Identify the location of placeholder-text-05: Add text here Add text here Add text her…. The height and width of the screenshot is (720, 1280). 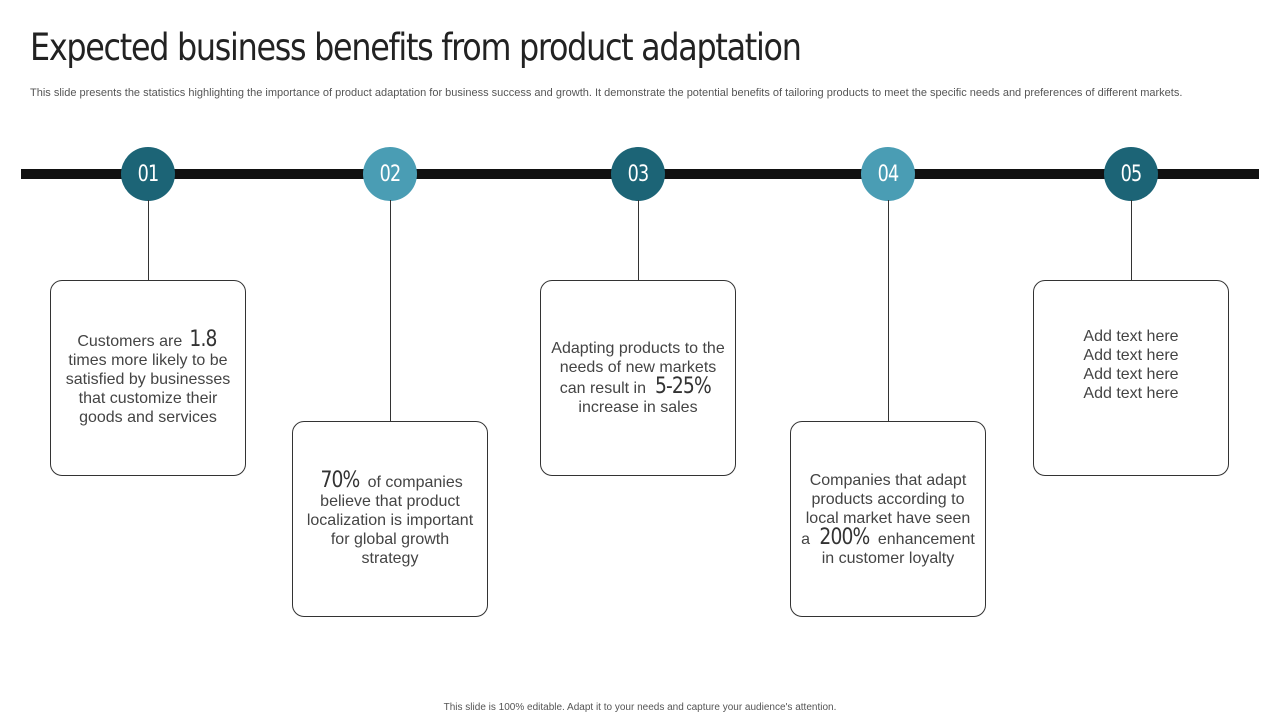
(1130, 365).